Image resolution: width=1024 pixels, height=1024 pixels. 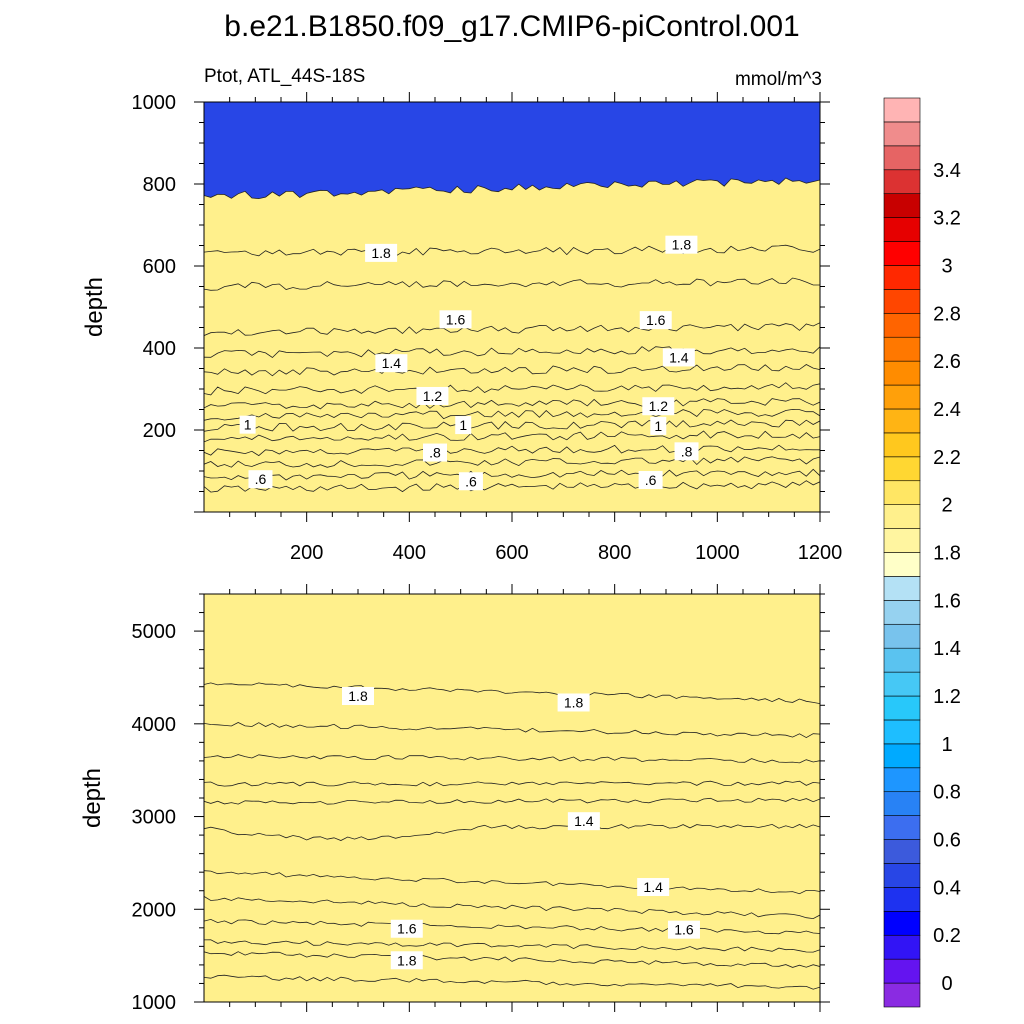 I want to click on upper-x-tick-label: 200, so click(x=306, y=553).